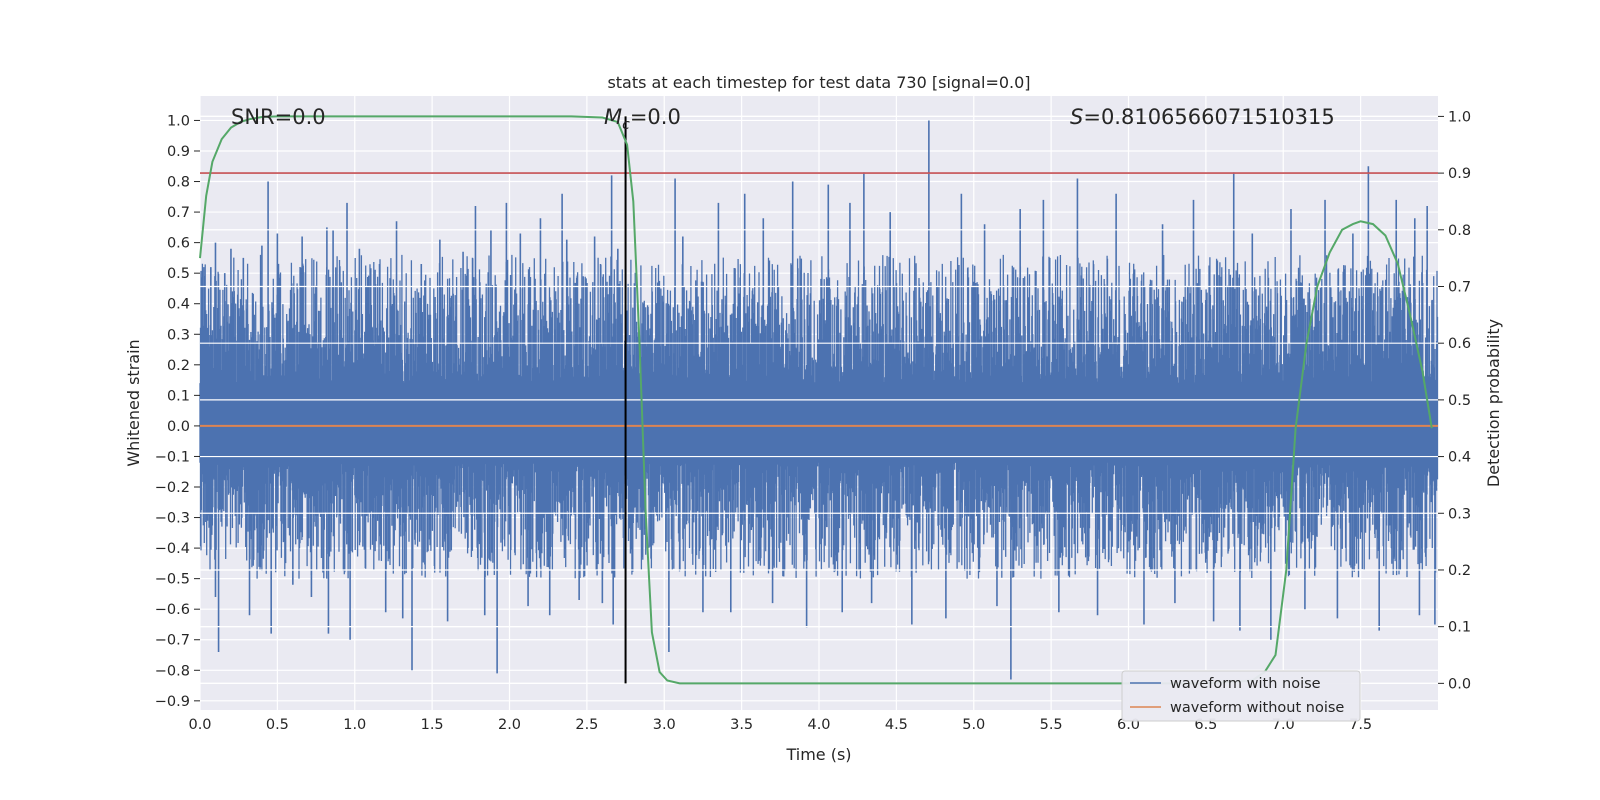  Describe the element at coordinates (172, 488) in the screenshot. I see `y-tick-label: −0.2` at that location.